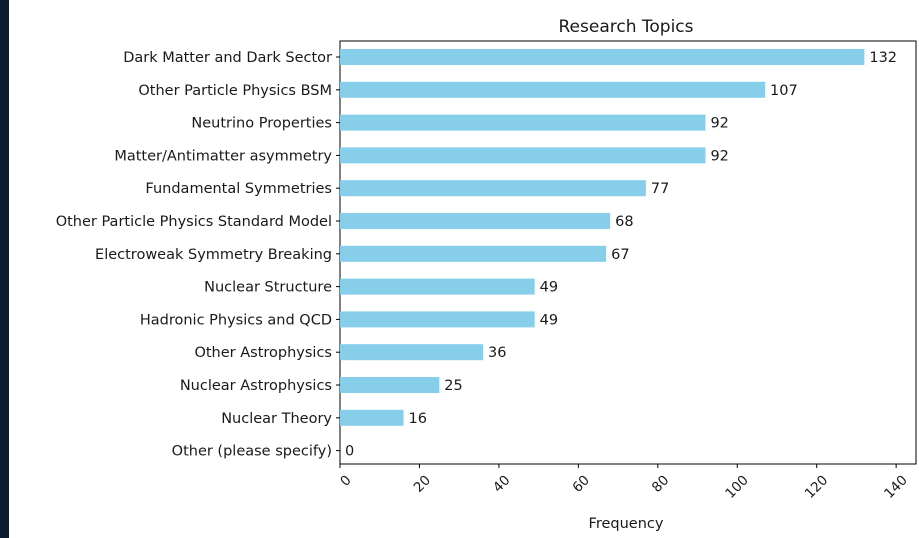  What do you see at coordinates (227, 58) in the screenshot?
I see `category-label: Dark Matter and Dark Sector` at bounding box center [227, 58].